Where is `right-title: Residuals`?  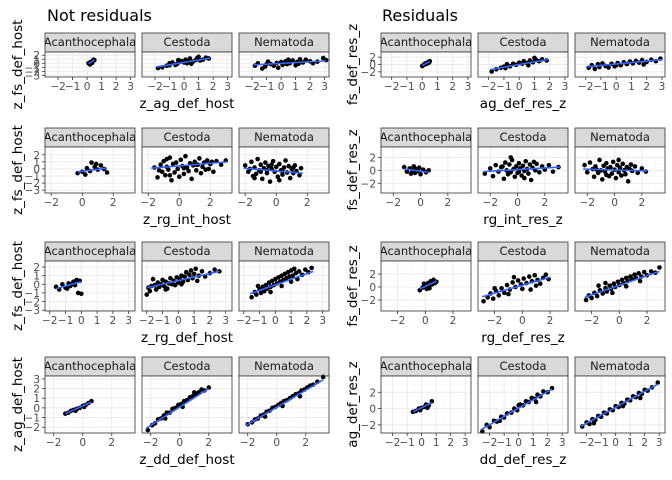 right-title: Residuals is located at coordinates (420, 15).